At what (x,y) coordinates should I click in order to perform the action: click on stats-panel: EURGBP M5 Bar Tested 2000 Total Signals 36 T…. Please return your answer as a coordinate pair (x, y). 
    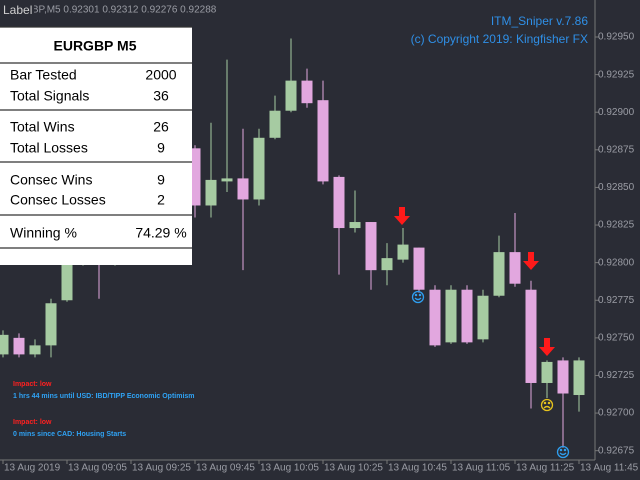
    Looking at the image, I should click on (96, 145).